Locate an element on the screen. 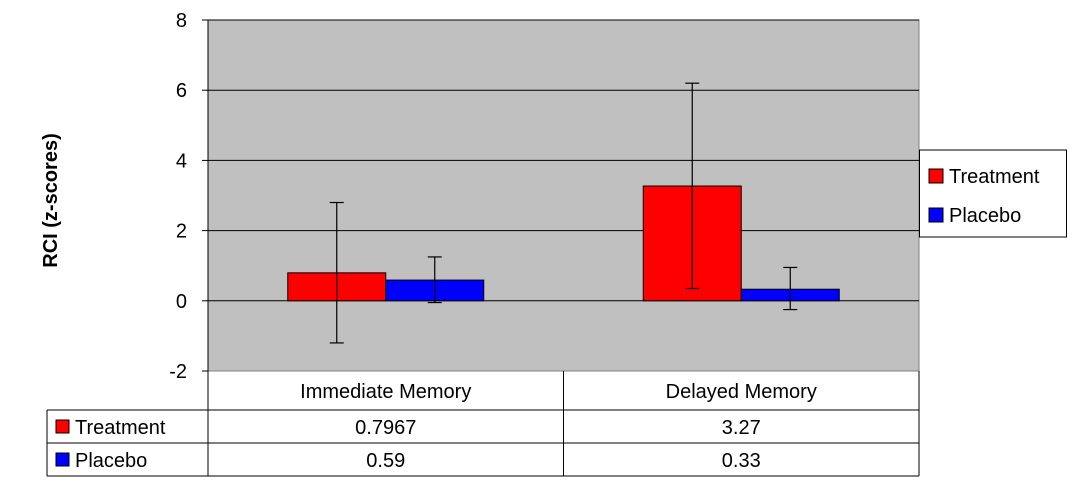  y-axis-label: RCI (z-scores) is located at coordinates (51, 200).